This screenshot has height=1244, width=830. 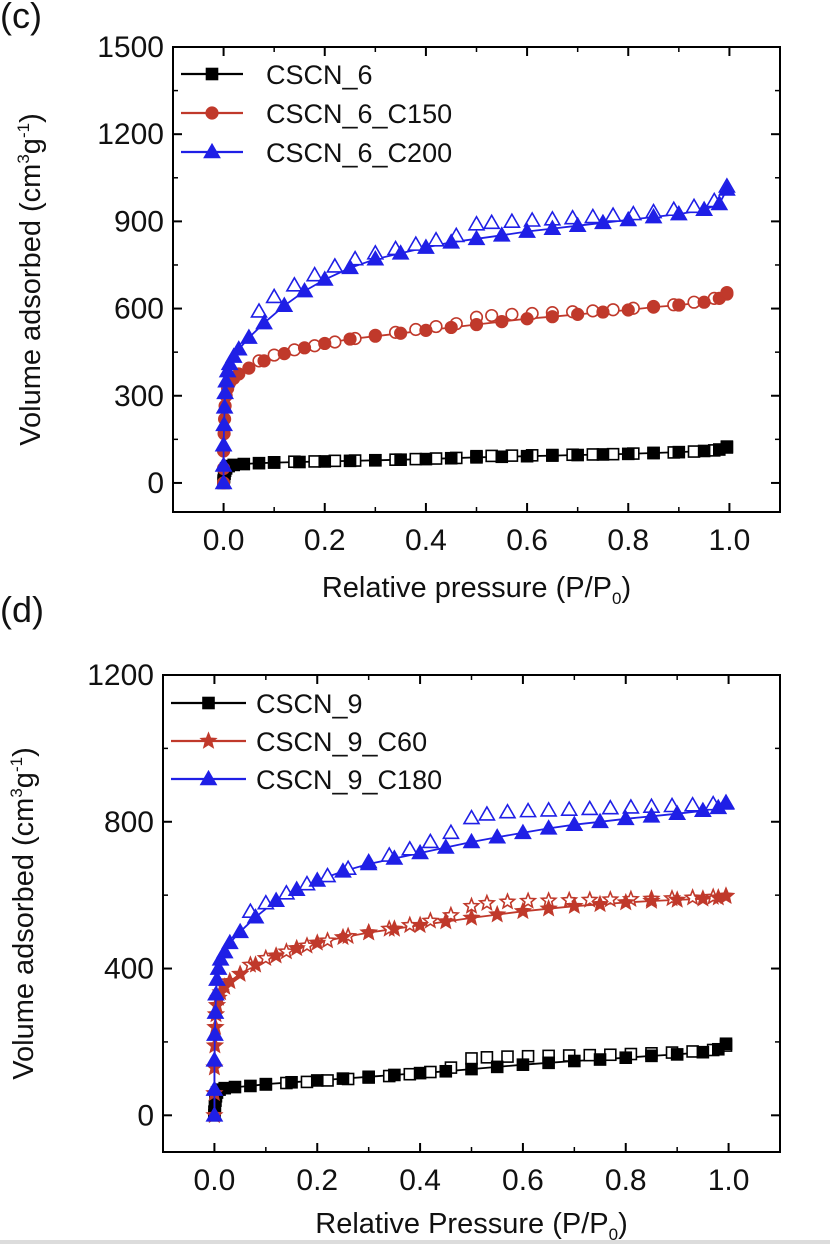 What do you see at coordinates (16, 764) in the screenshot?
I see `y-axis-label-sup2: -1` at bounding box center [16, 764].